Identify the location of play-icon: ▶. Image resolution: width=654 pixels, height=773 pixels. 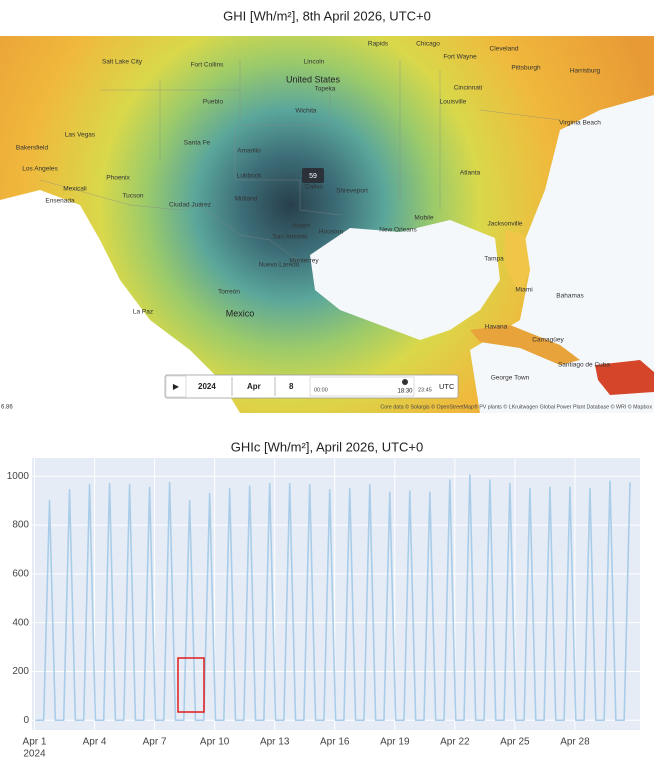
(176, 386).